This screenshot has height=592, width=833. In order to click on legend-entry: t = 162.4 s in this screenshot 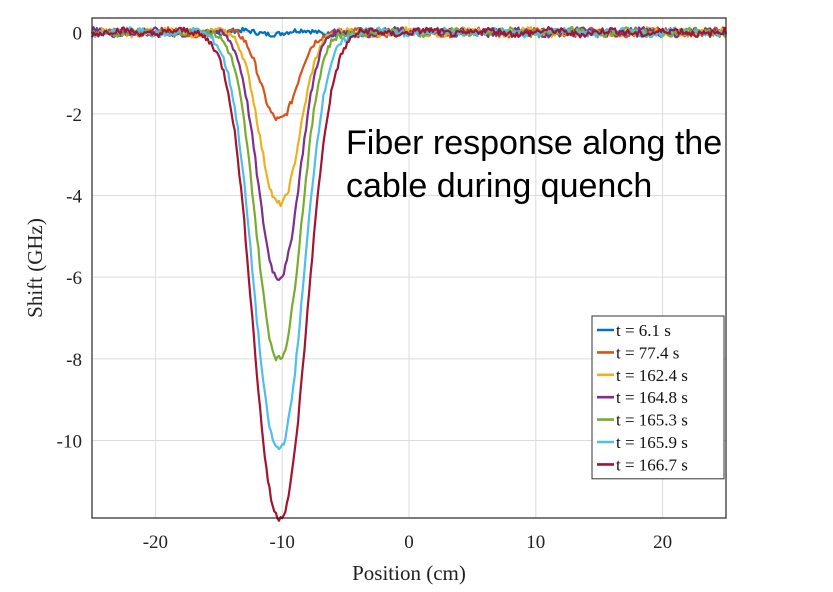, I will do `click(652, 375)`.